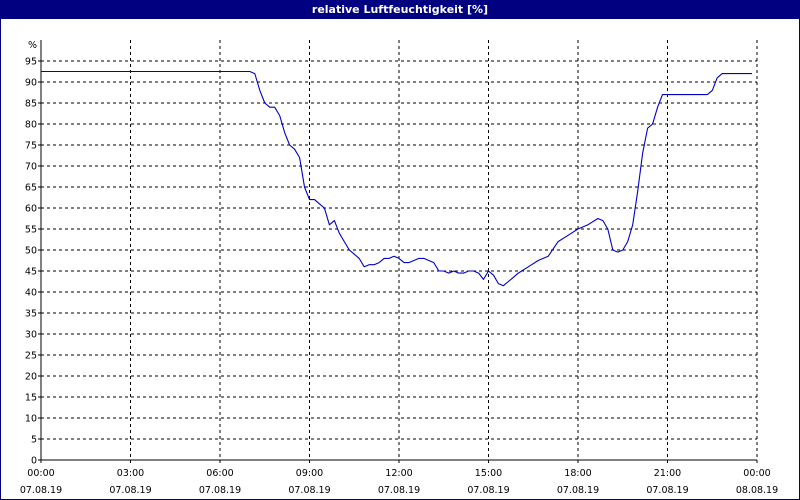 The image size is (800, 500). I want to click on y-tick-label: 45, so click(31, 272).